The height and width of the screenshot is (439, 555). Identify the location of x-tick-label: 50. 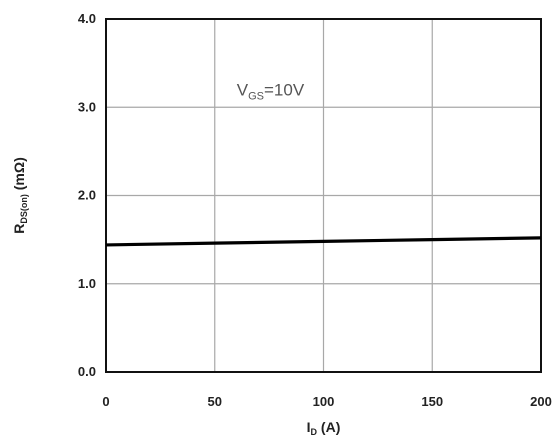
(215, 401).